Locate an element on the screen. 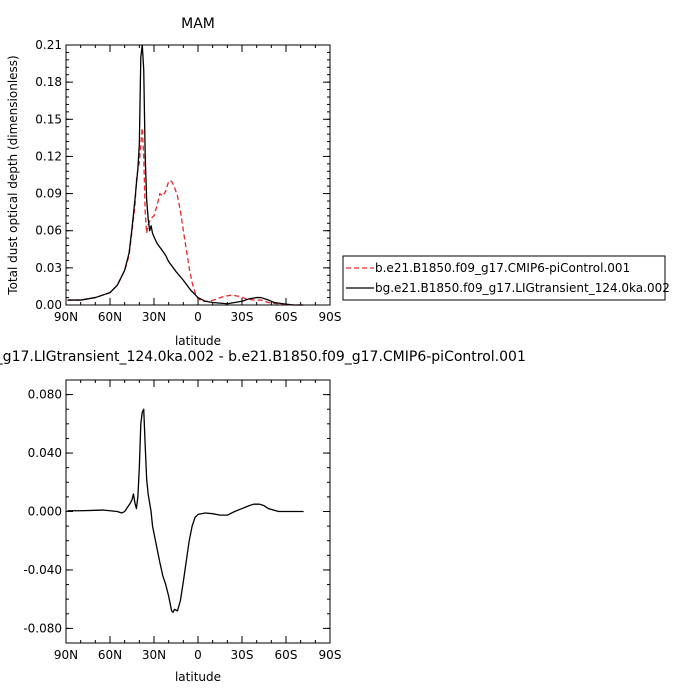 Image resolution: width=700 pixels, height=700 pixels. bottom-y-tick-label: 0.040 is located at coordinates (45, 453).